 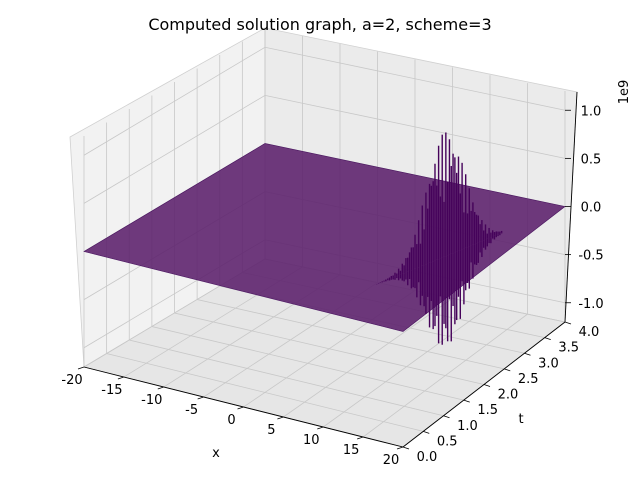 I want to click on z-tick-label: 1.0, so click(x=591, y=111).